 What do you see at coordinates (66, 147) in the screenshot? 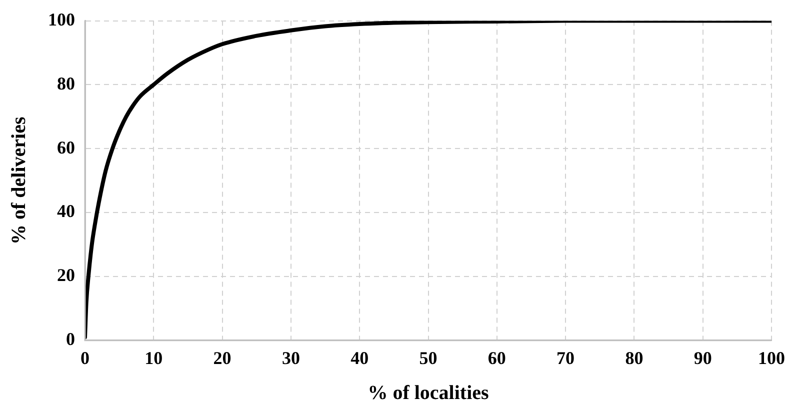
I see `y-tick-label: 60` at bounding box center [66, 147].